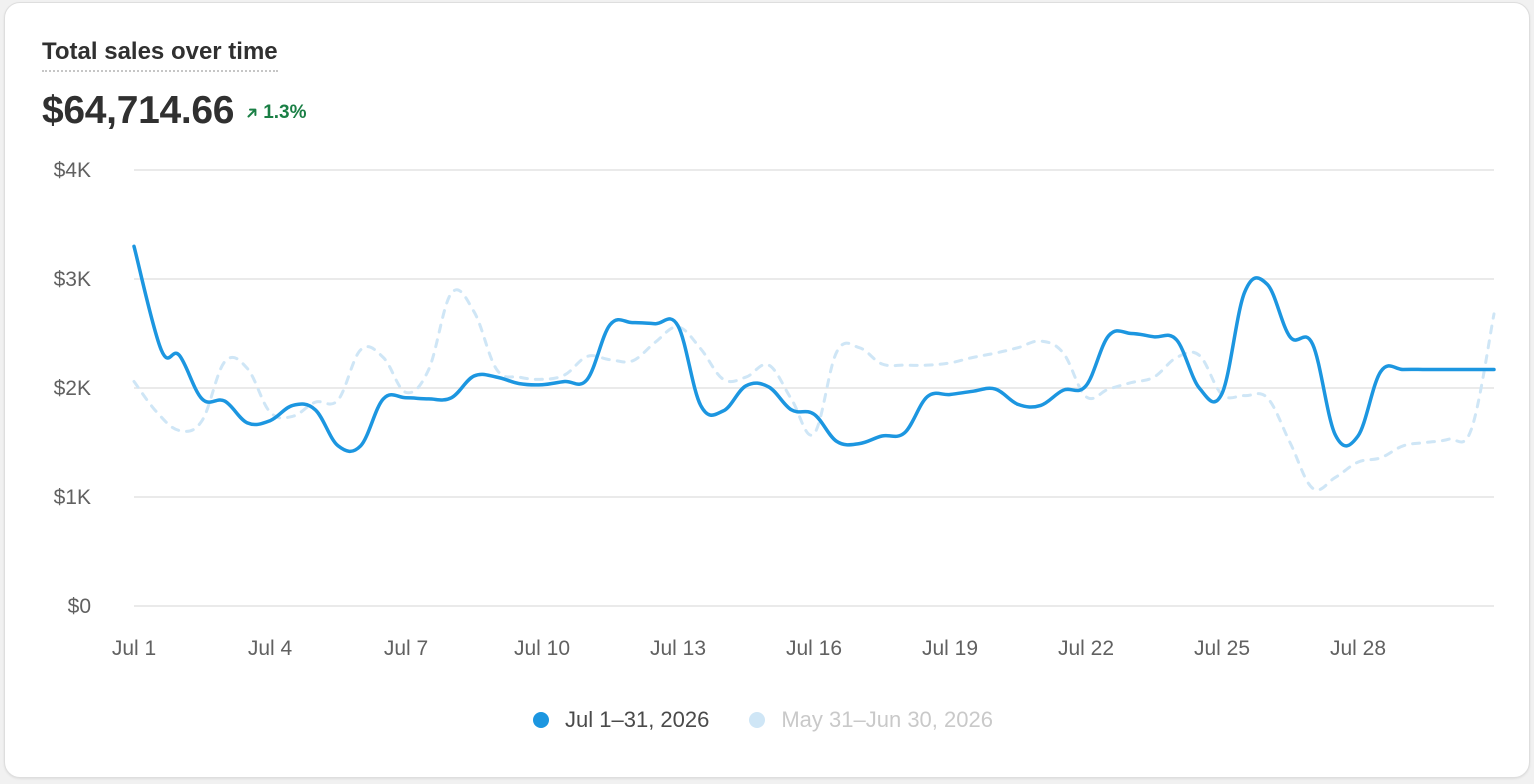 This screenshot has width=1534, height=784. What do you see at coordinates (134, 648) in the screenshot?
I see `x-tick-label: Jul 1` at bounding box center [134, 648].